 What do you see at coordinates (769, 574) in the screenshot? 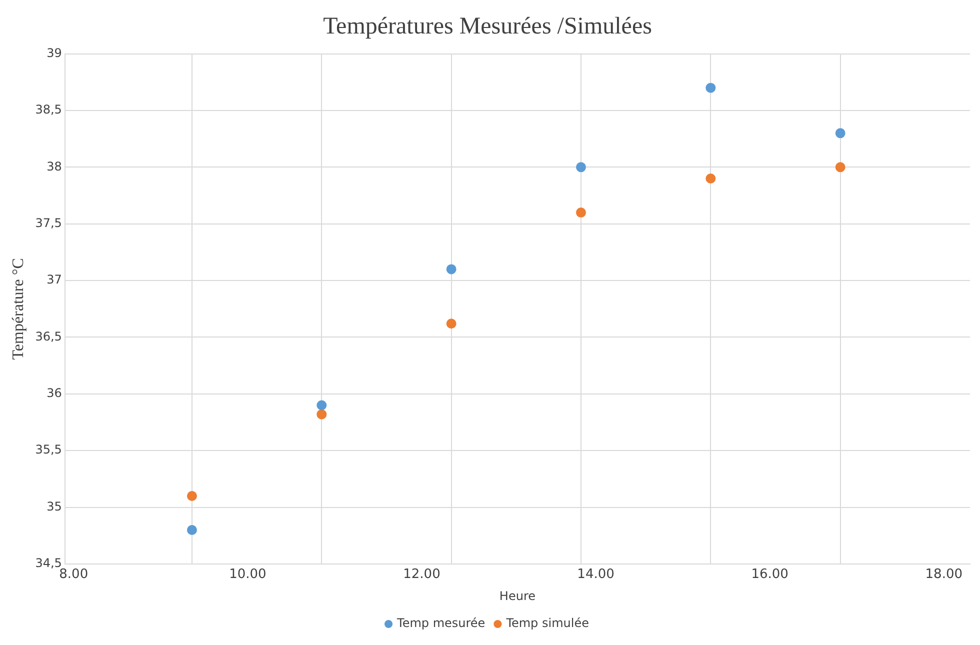
I see `x-tick-label: 16.00` at bounding box center [769, 574].